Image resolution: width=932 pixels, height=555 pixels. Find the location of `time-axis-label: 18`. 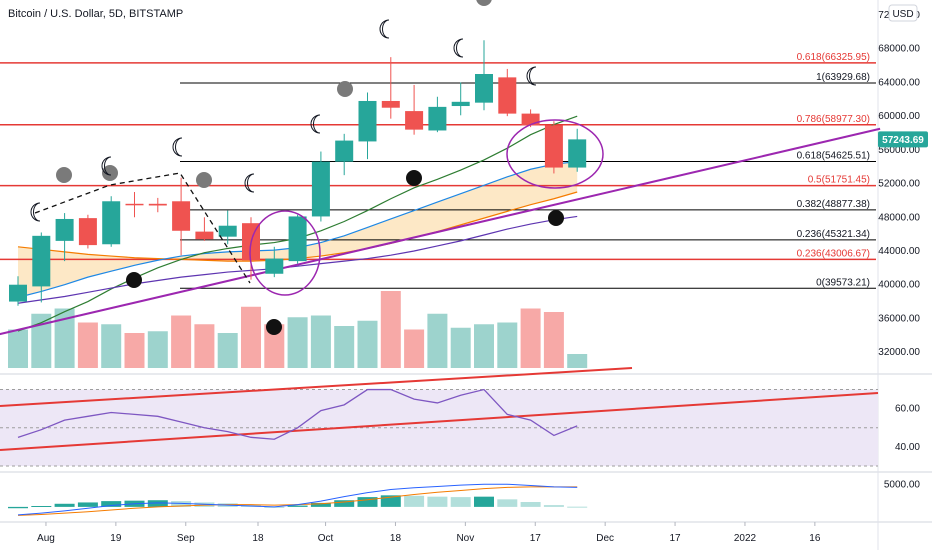

time-axis-label: 18 is located at coordinates (396, 538).